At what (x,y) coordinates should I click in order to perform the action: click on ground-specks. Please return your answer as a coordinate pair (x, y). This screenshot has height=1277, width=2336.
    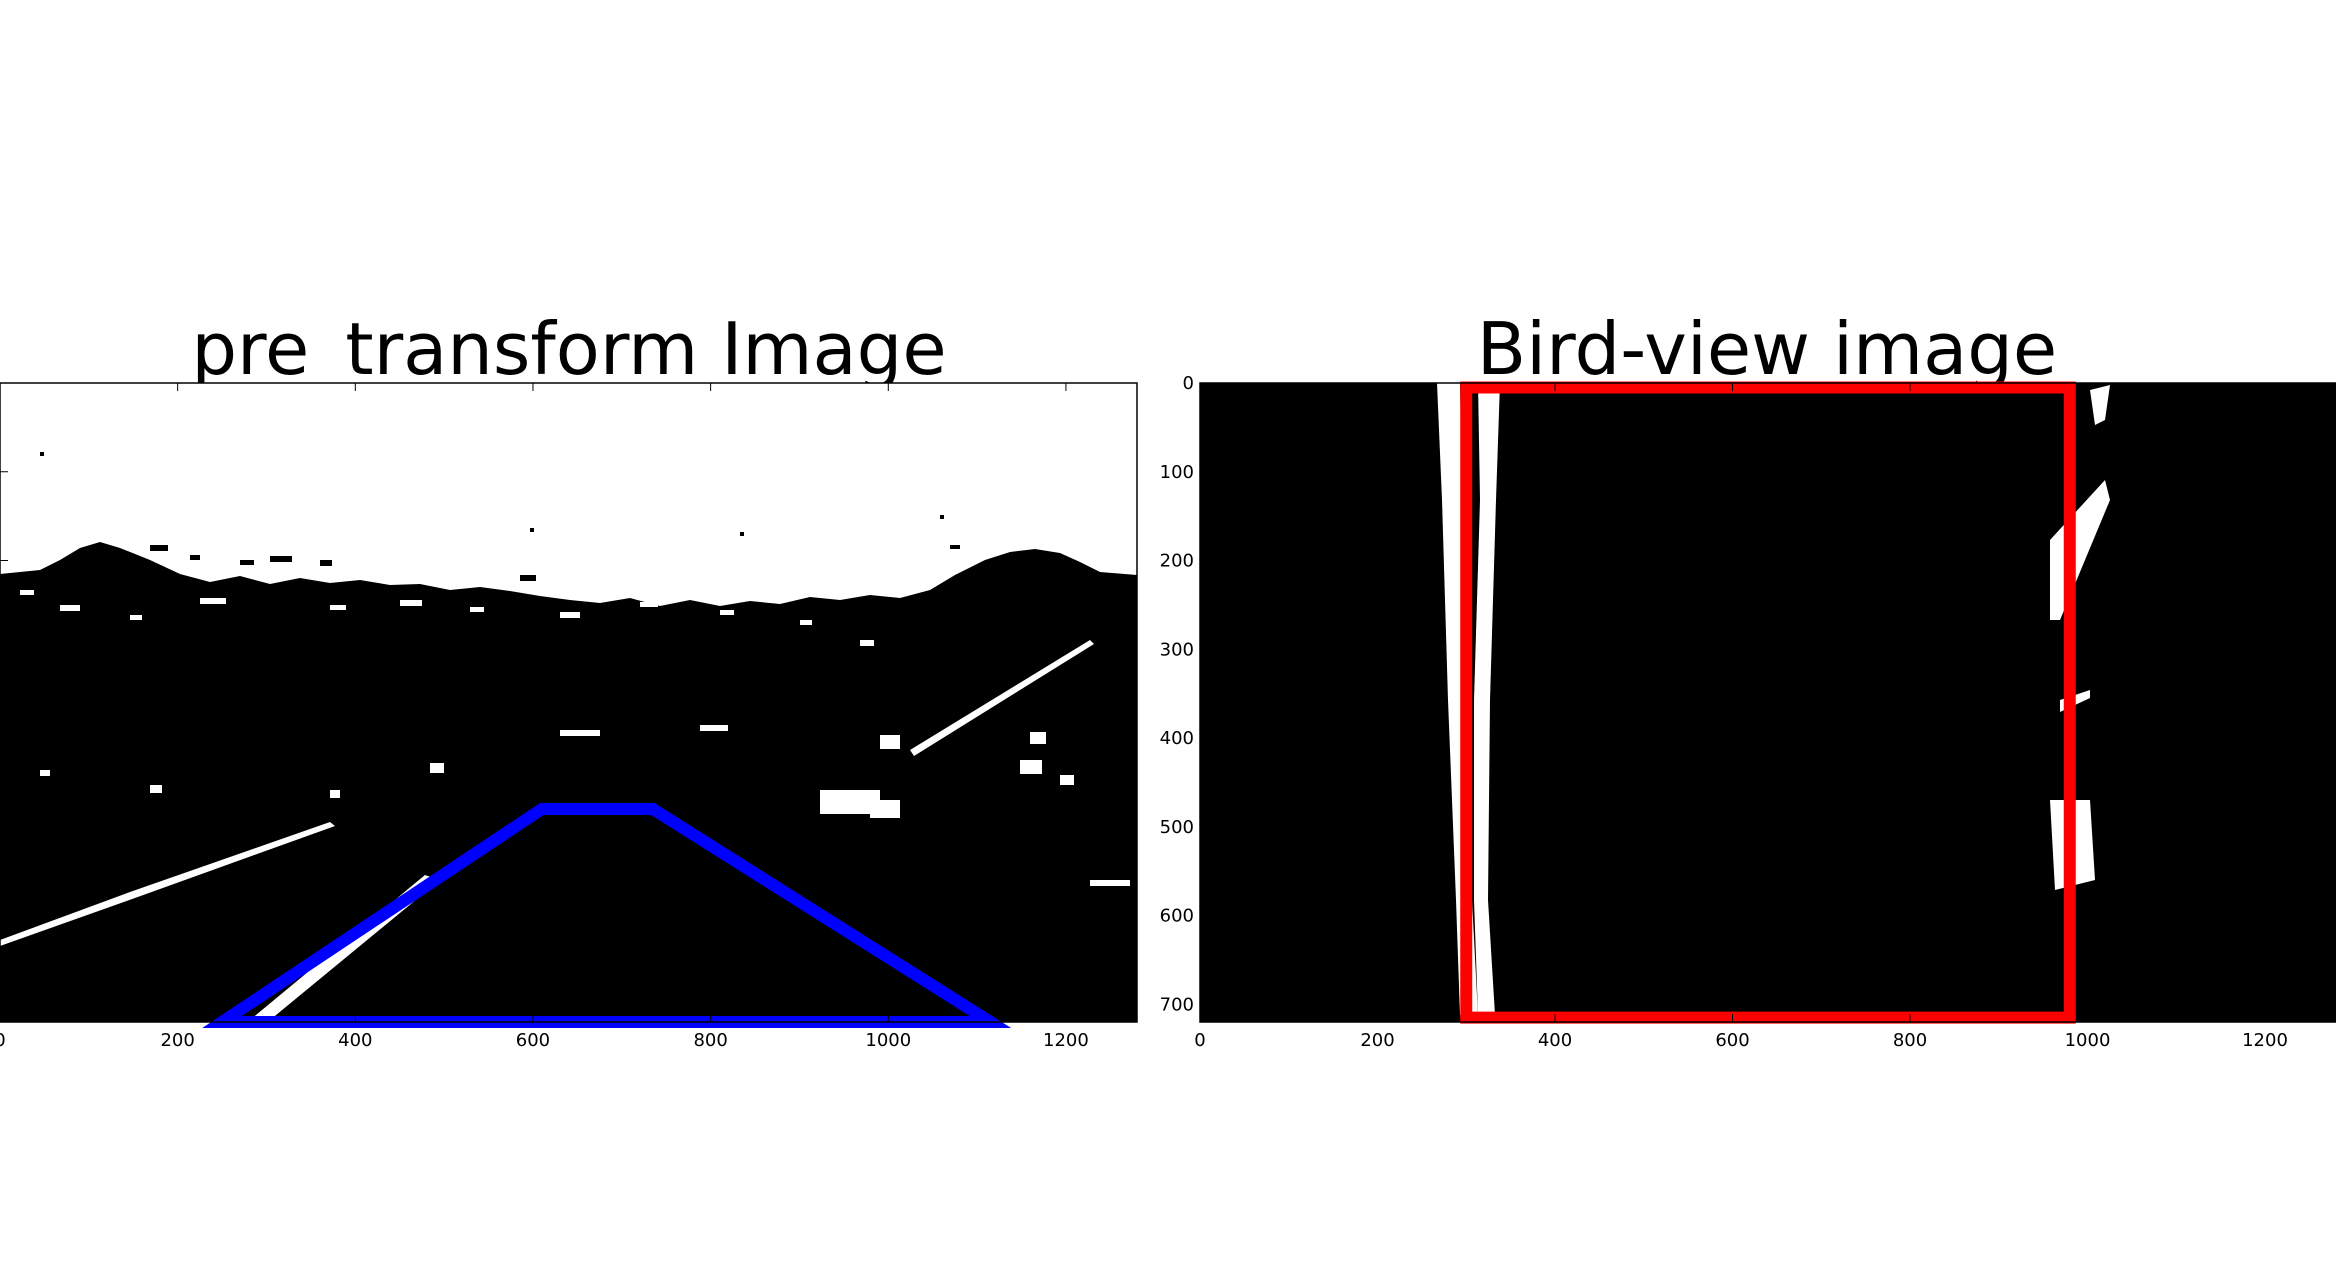
    Looking at the image, I should click on (575, 738).